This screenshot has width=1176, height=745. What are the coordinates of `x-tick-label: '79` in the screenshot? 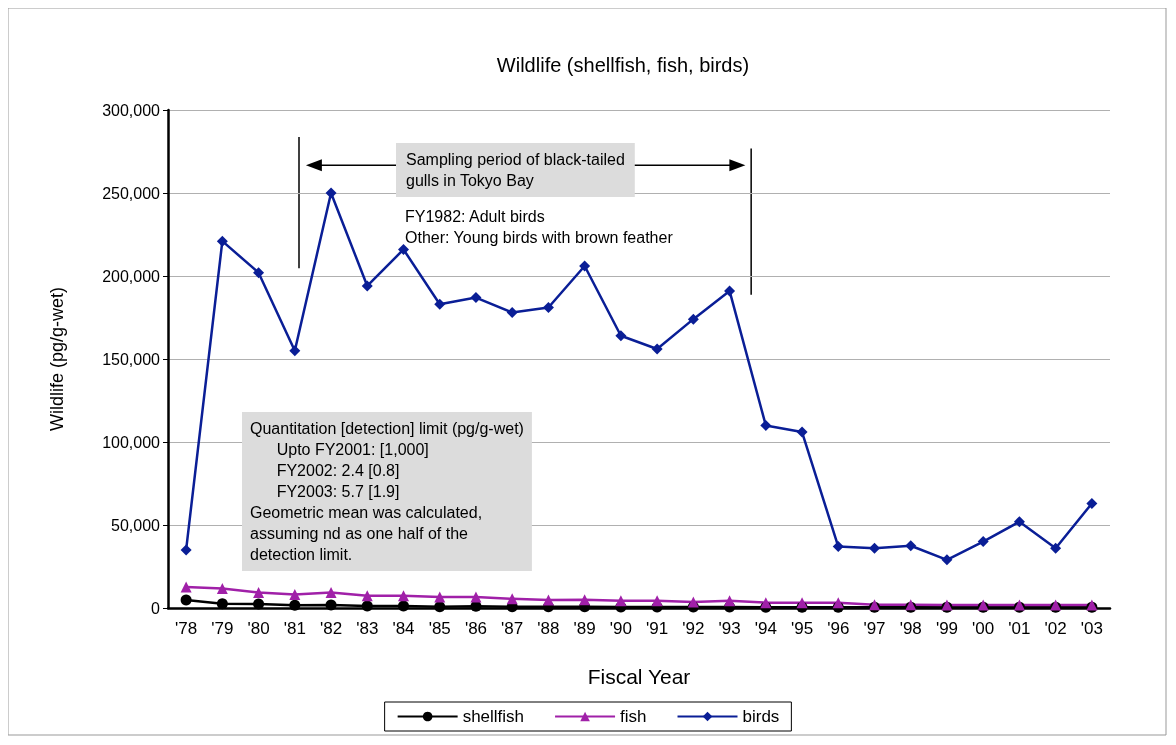 It's located at (222, 628).